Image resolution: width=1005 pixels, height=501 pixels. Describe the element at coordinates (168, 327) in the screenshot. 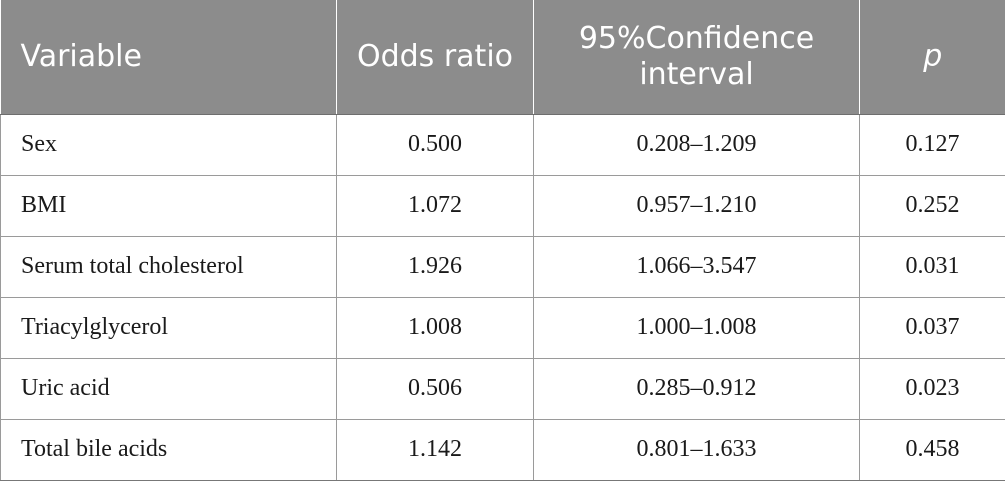

I see `cell-variable: Triacylglycerol` at that location.